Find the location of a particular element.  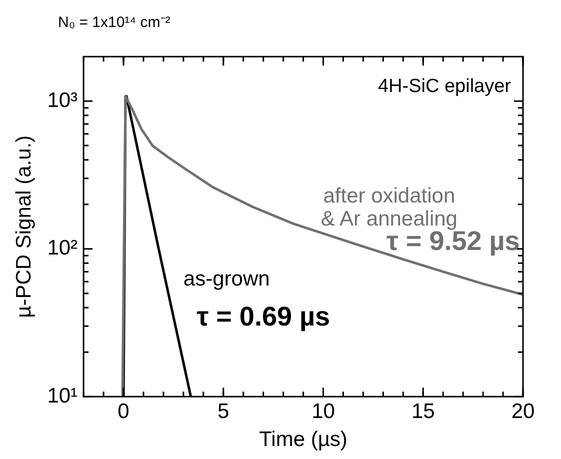

x-tick-label: 5 is located at coordinates (224, 411).